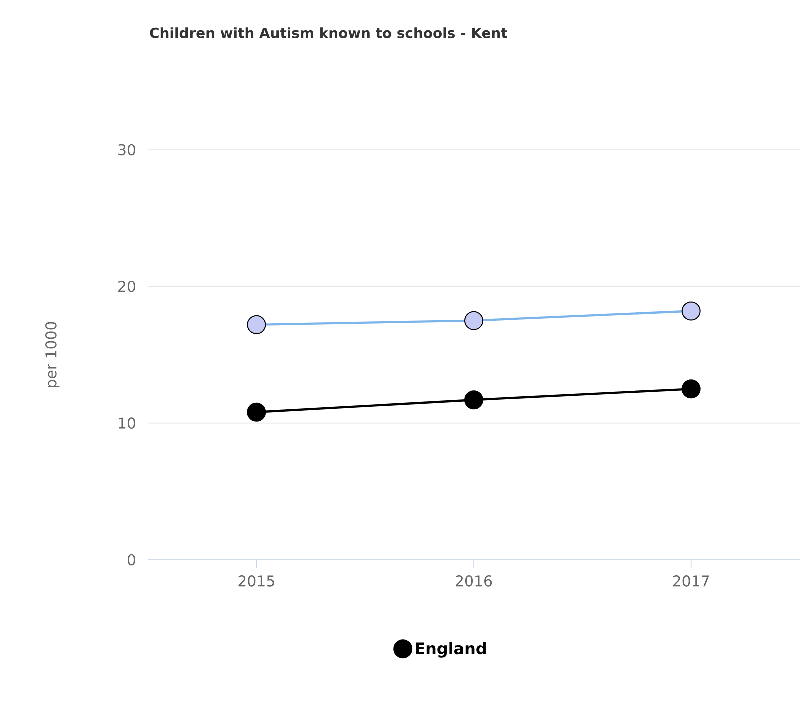 This screenshot has width=810, height=711. What do you see at coordinates (451, 650) in the screenshot?
I see `legend-label: England` at bounding box center [451, 650].